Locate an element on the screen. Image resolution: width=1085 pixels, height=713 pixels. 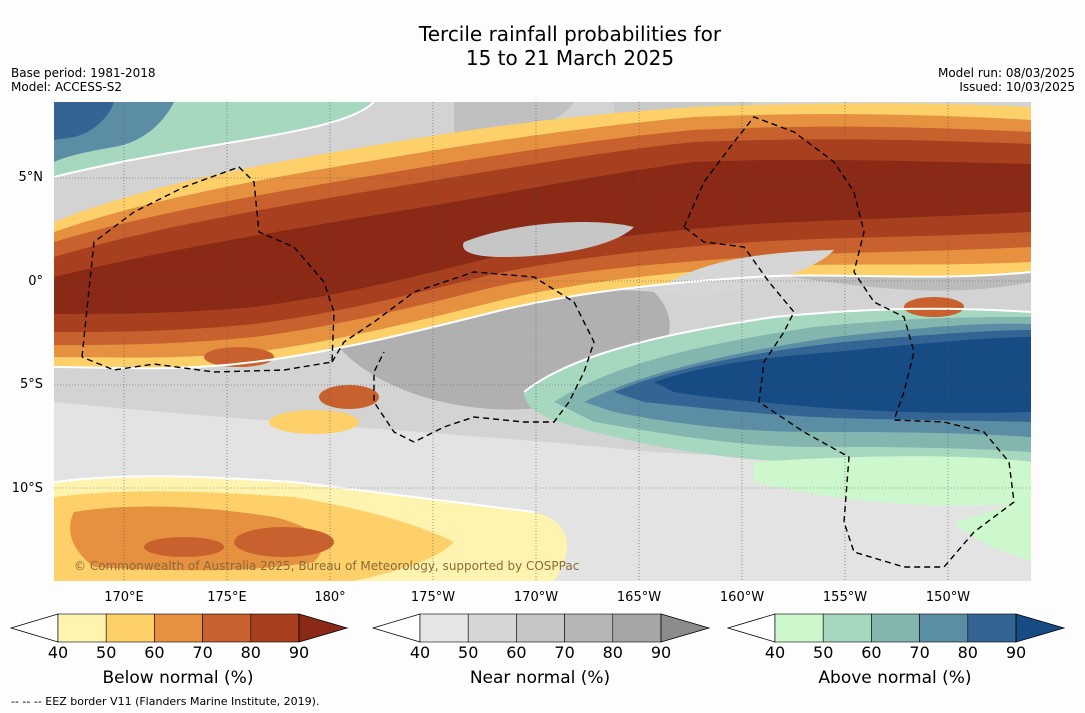
lon-label-155w: 155°W is located at coordinates (845, 597).